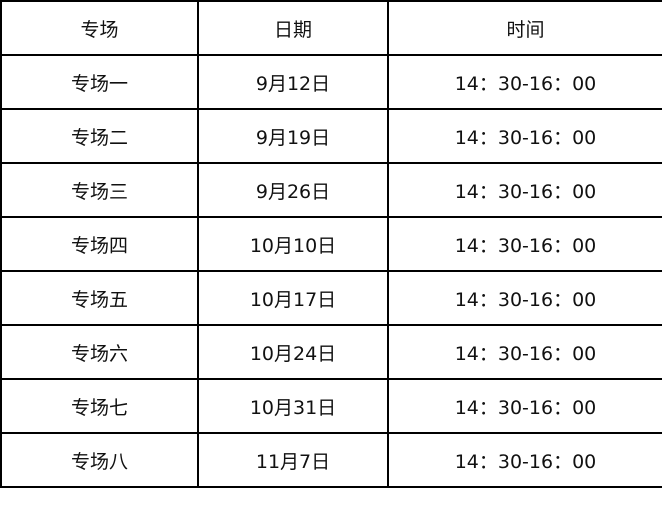 This screenshot has height=505, width=662. I want to click on header-session: 专场, so click(99, 28).